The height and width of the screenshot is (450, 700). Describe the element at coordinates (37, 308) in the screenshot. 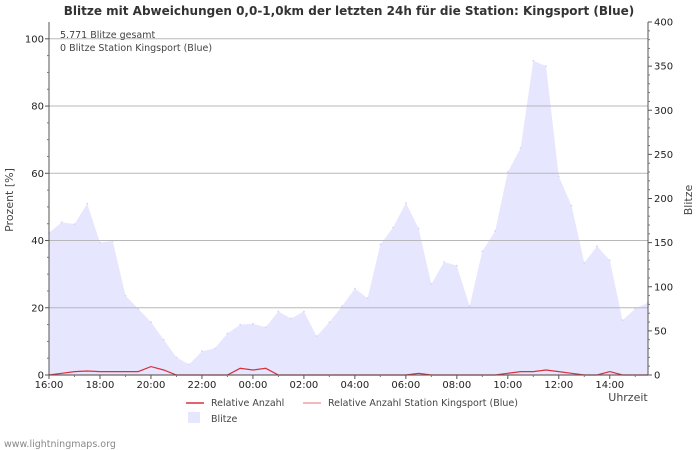

I see `y-tick-label-left: 20` at that location.